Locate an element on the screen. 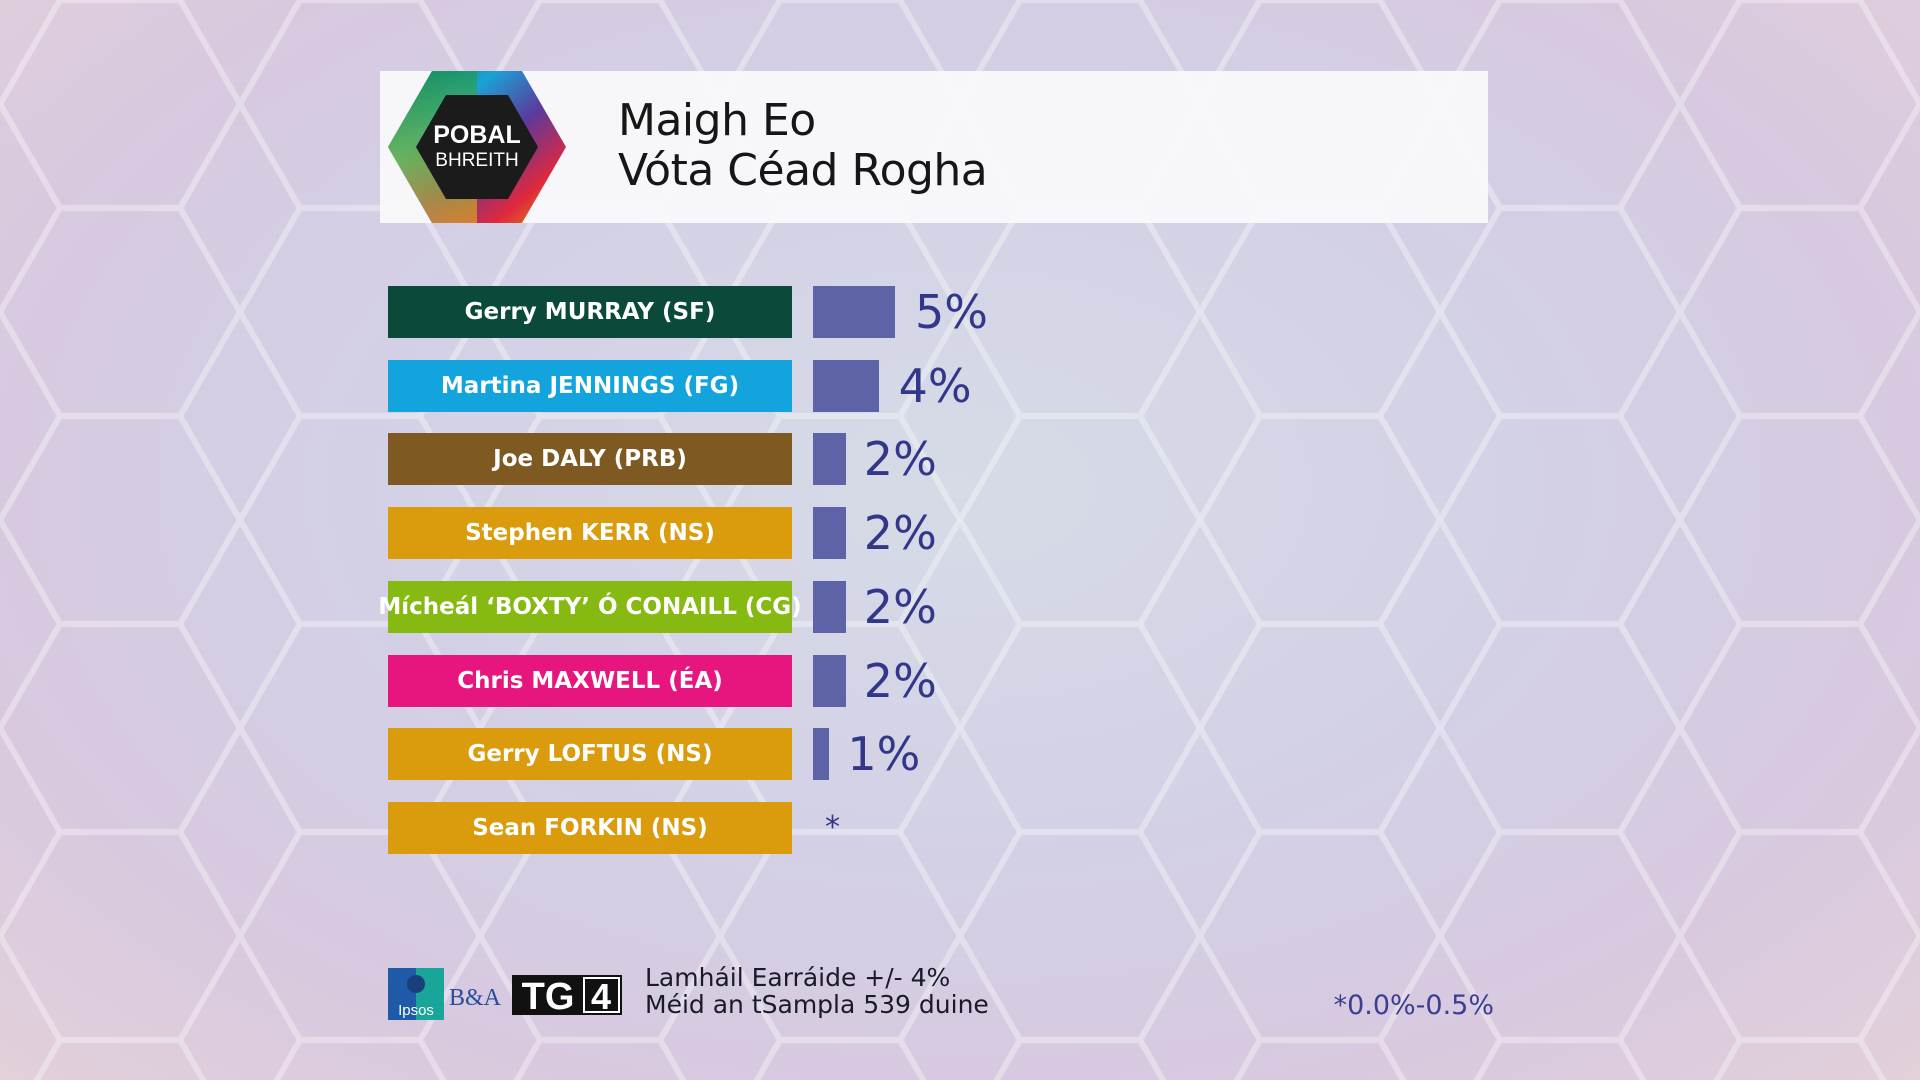 Image resolution: width=1920 pixels, height=1080 pixels. page-title: Maigh Eo Vóta Céad Rogha is located at coordinates (803, 145).